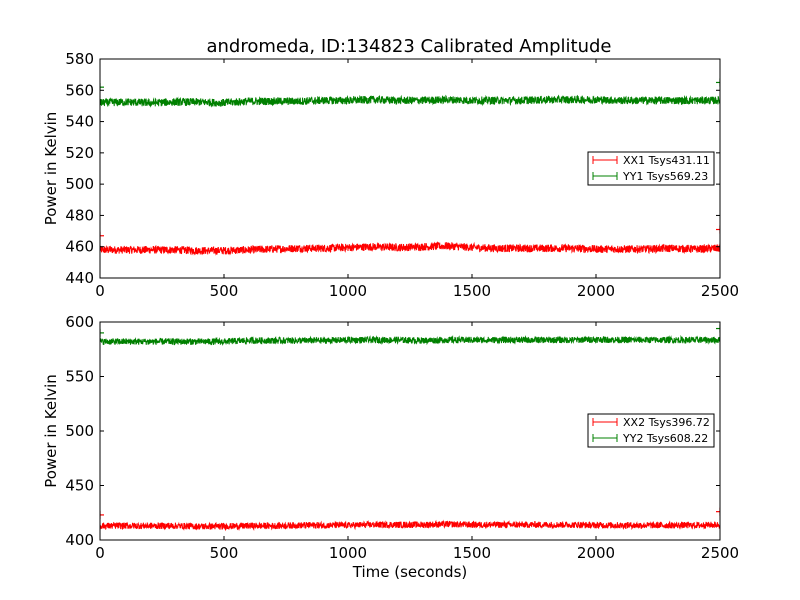 The height and width of the screenshot is (600, 800). What do you see at coordinates (79, 540) in the screenshot?
I see `chart-2-y-tick-label: 400` at bounding box center [79, 540].